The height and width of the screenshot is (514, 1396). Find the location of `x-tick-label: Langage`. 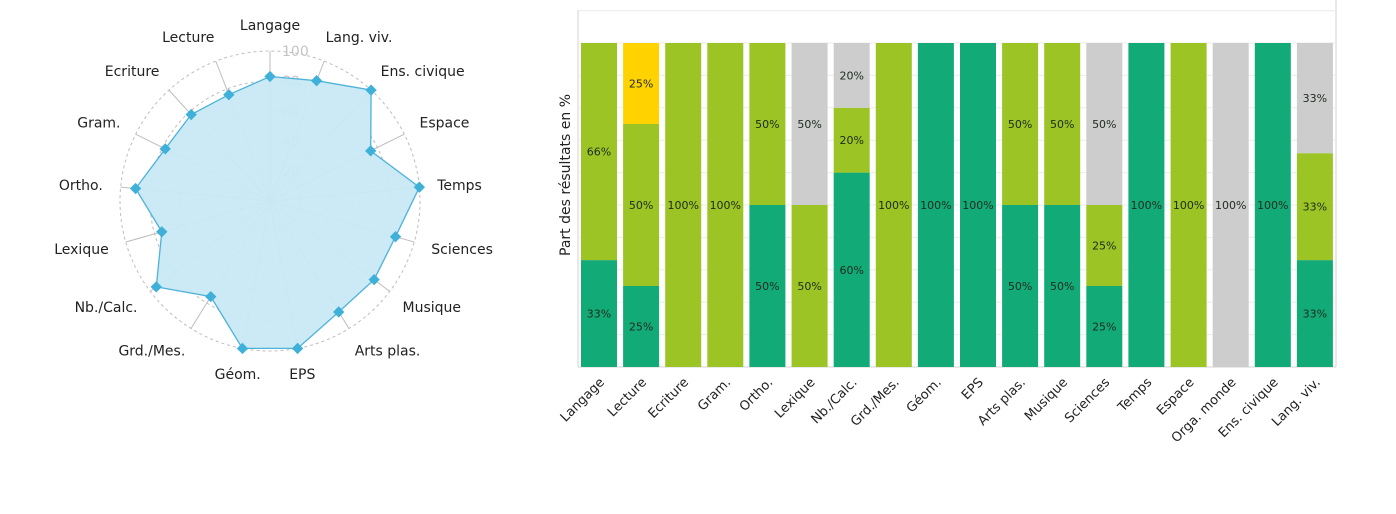

x-tick-label: Langage is located at coordinates (583, 400).